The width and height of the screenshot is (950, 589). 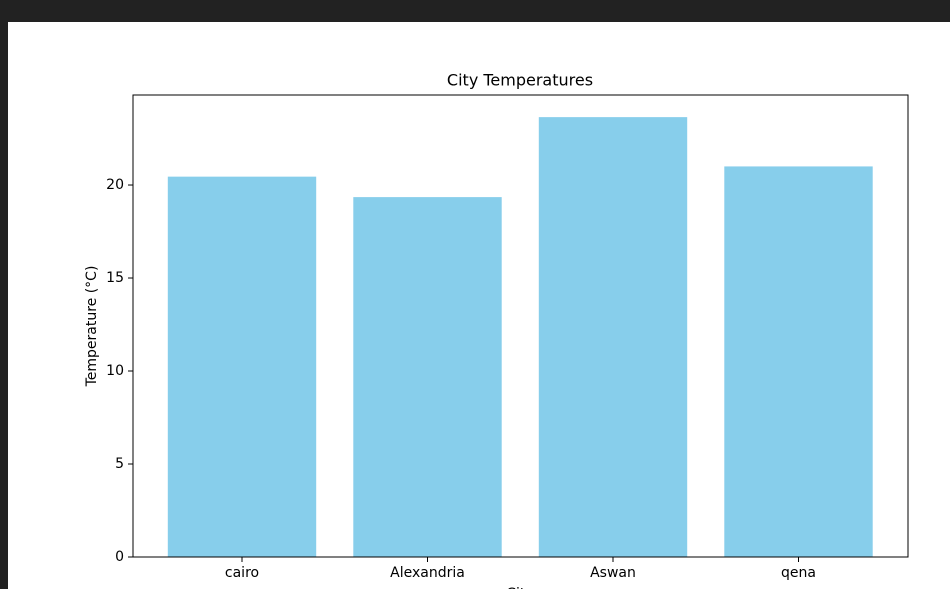 I want to click on y-tick-label: 0, so click(x=119, y=557).